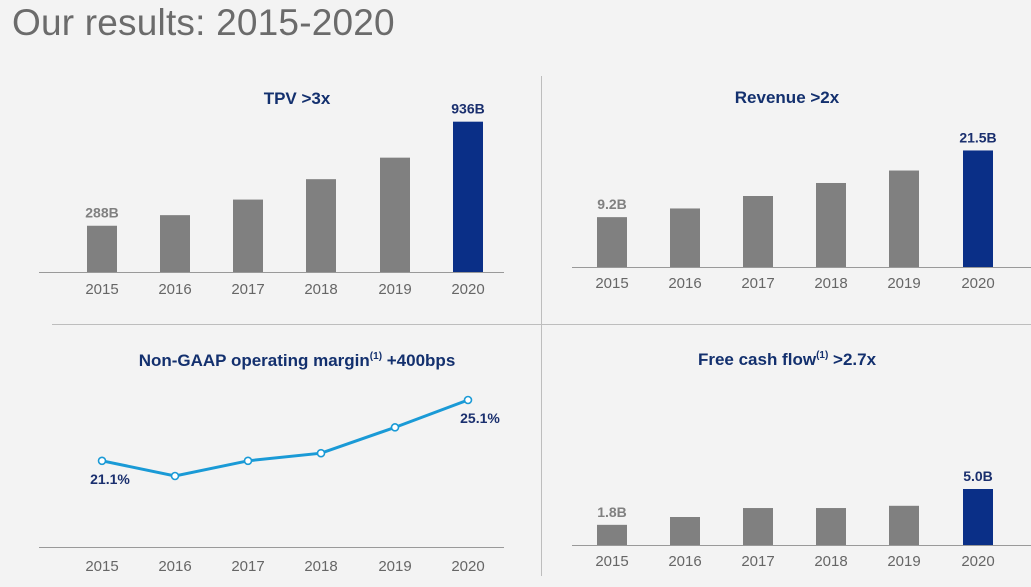 The width and height of the screenshot is (1031, 587). Describe the element at coordinates (904, 525) in the screenshot. I see `fcf-bar-2019` at that location.